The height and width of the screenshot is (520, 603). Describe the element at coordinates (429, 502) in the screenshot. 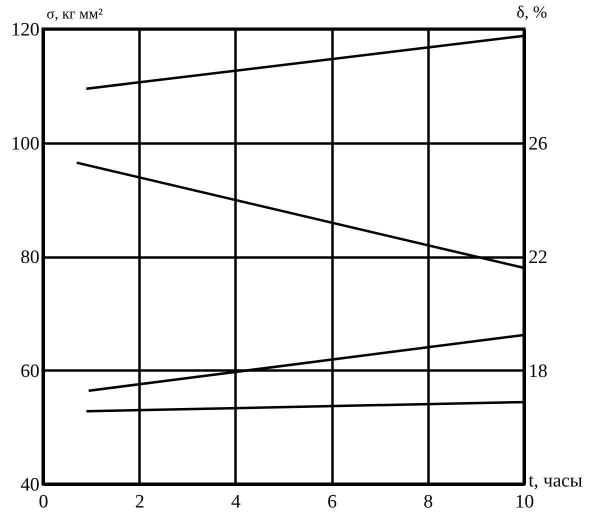

I see `x-tick-label: 8` at that location.